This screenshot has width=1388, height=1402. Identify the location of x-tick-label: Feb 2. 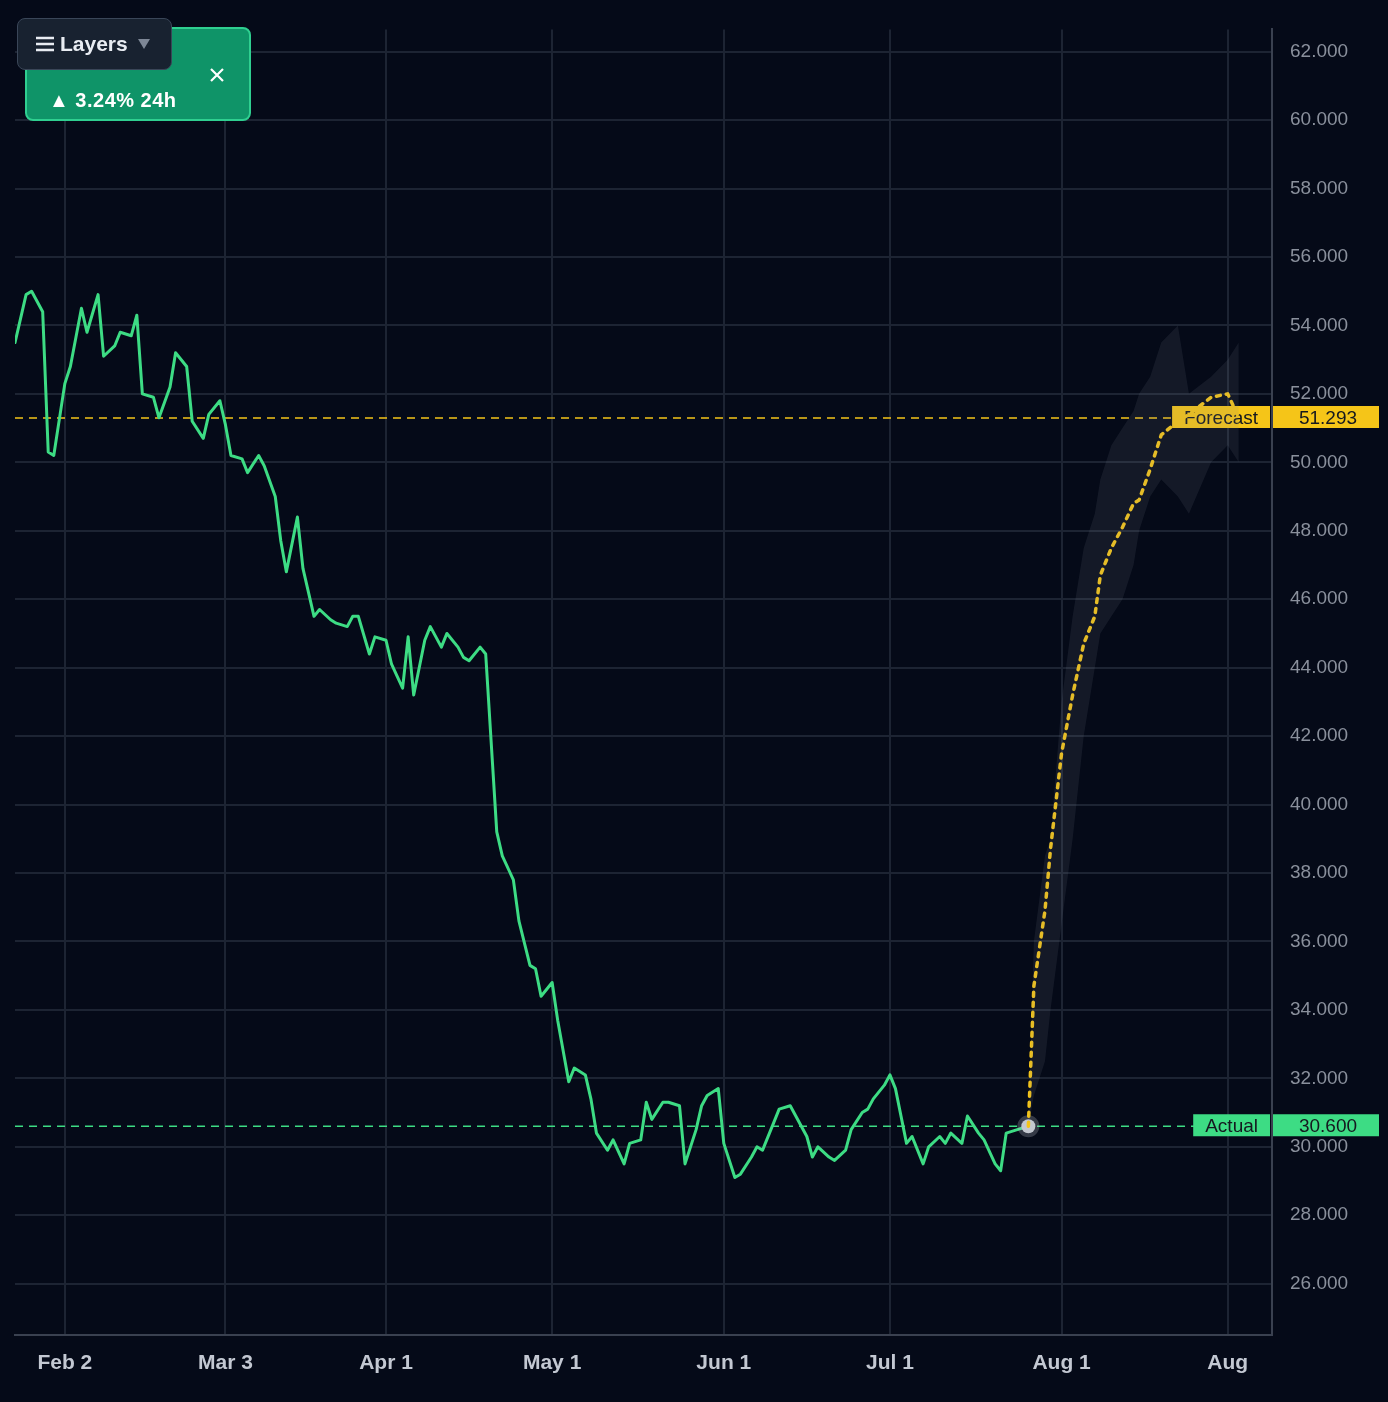
(65, 1362).